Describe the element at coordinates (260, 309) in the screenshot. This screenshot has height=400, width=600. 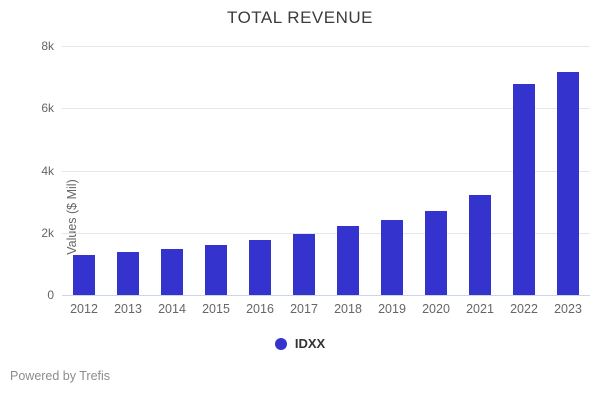
I see `x-tick-label-2016: 2016` at that location.